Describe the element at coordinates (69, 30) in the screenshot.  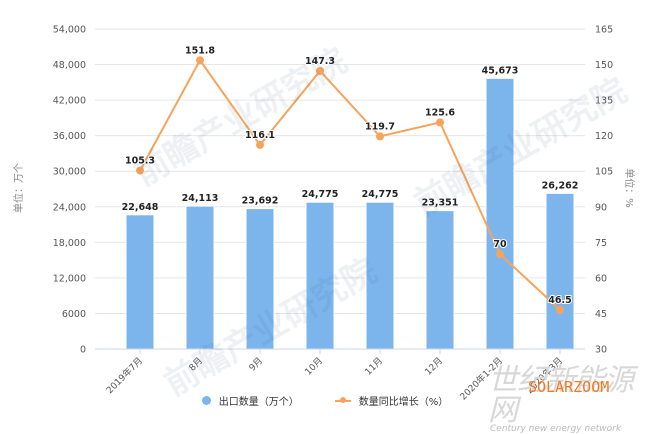
I see `left-tick-label: 54,000` at that location.